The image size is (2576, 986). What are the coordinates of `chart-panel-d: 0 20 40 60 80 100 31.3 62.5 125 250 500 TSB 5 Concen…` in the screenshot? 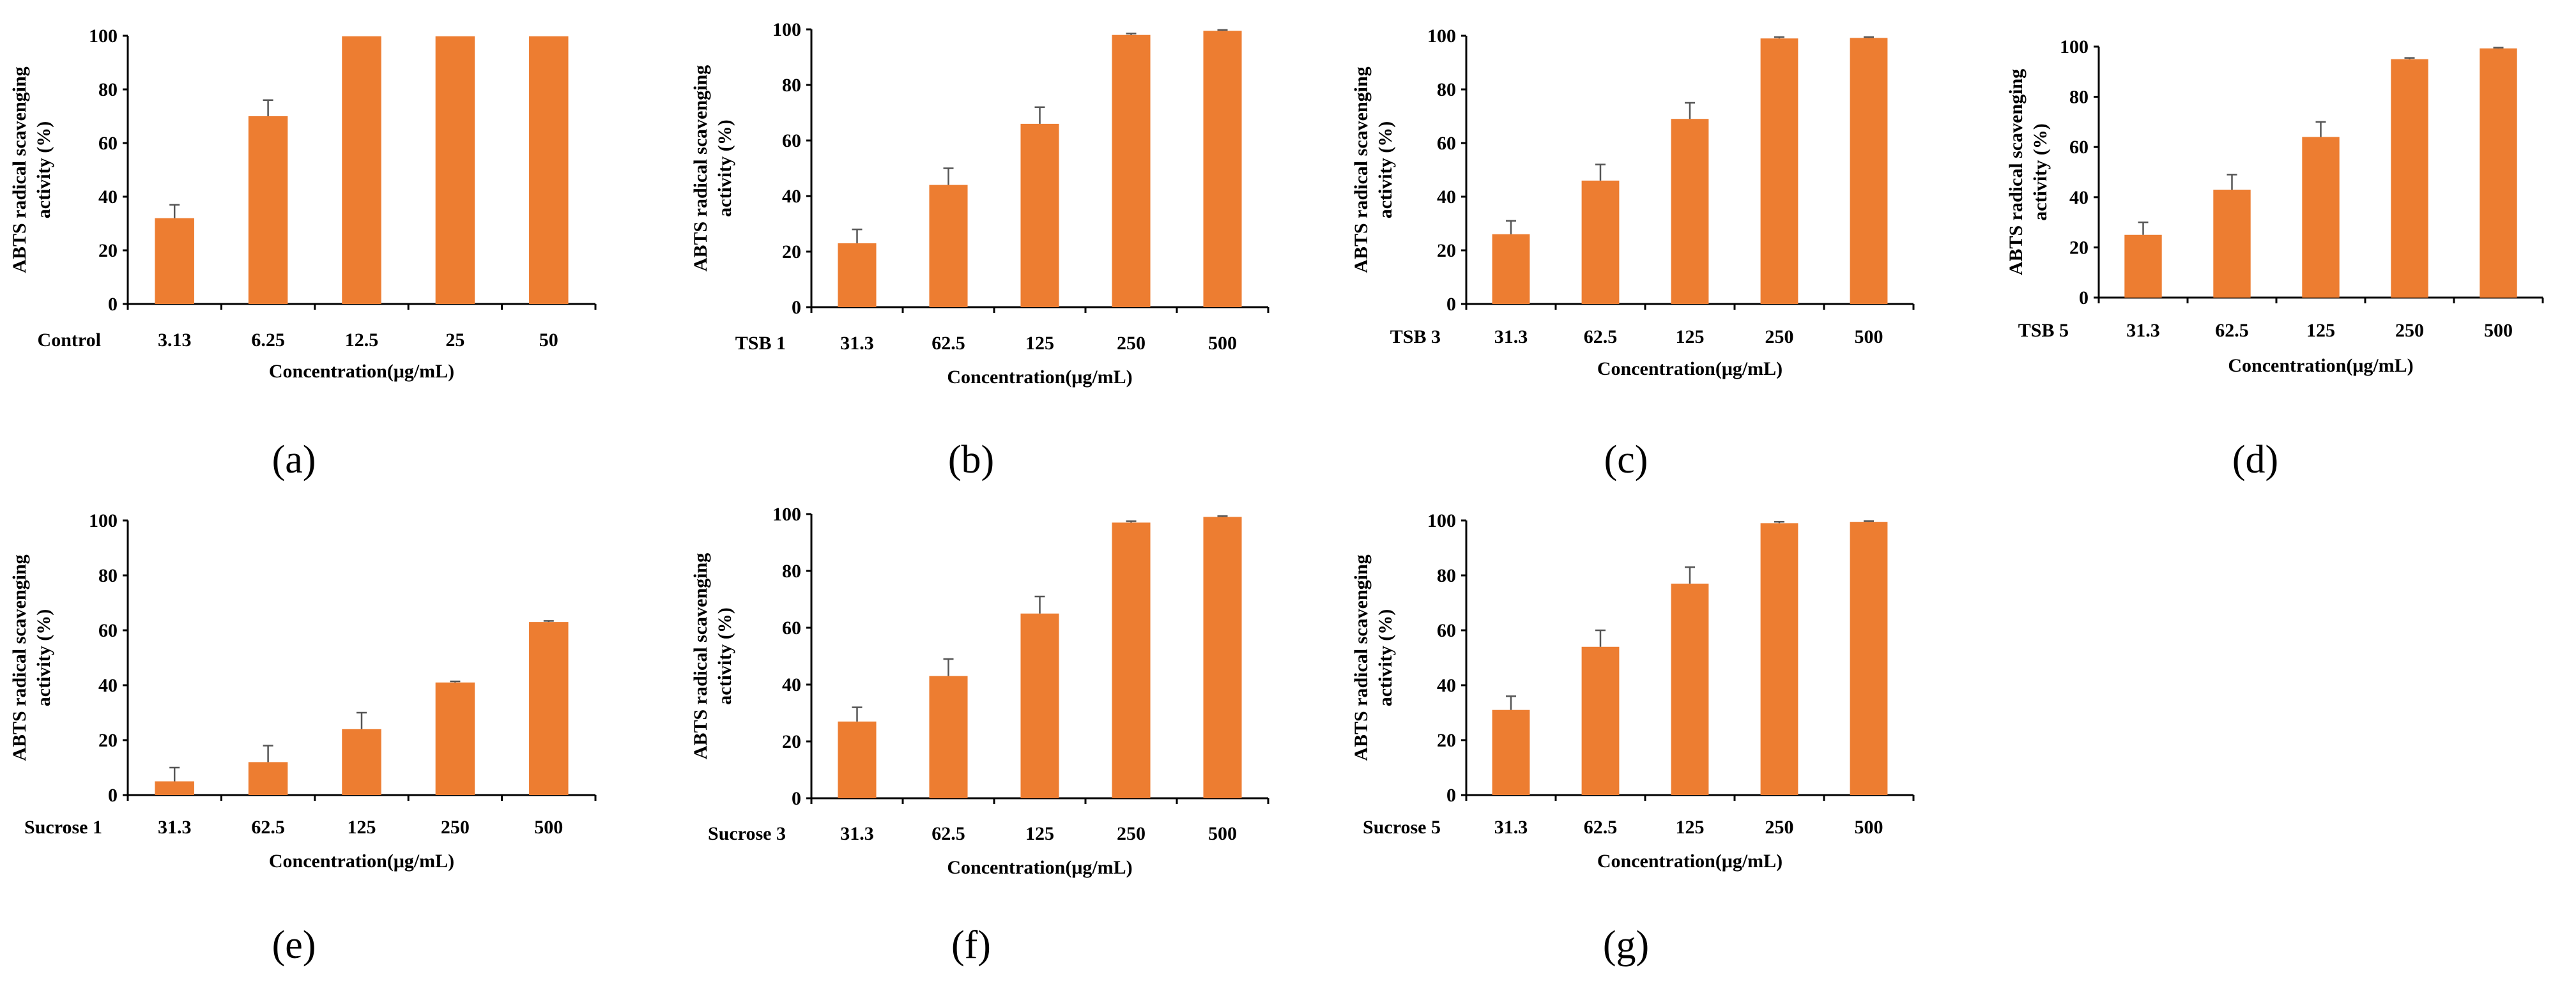 It's located at (2274, 259).